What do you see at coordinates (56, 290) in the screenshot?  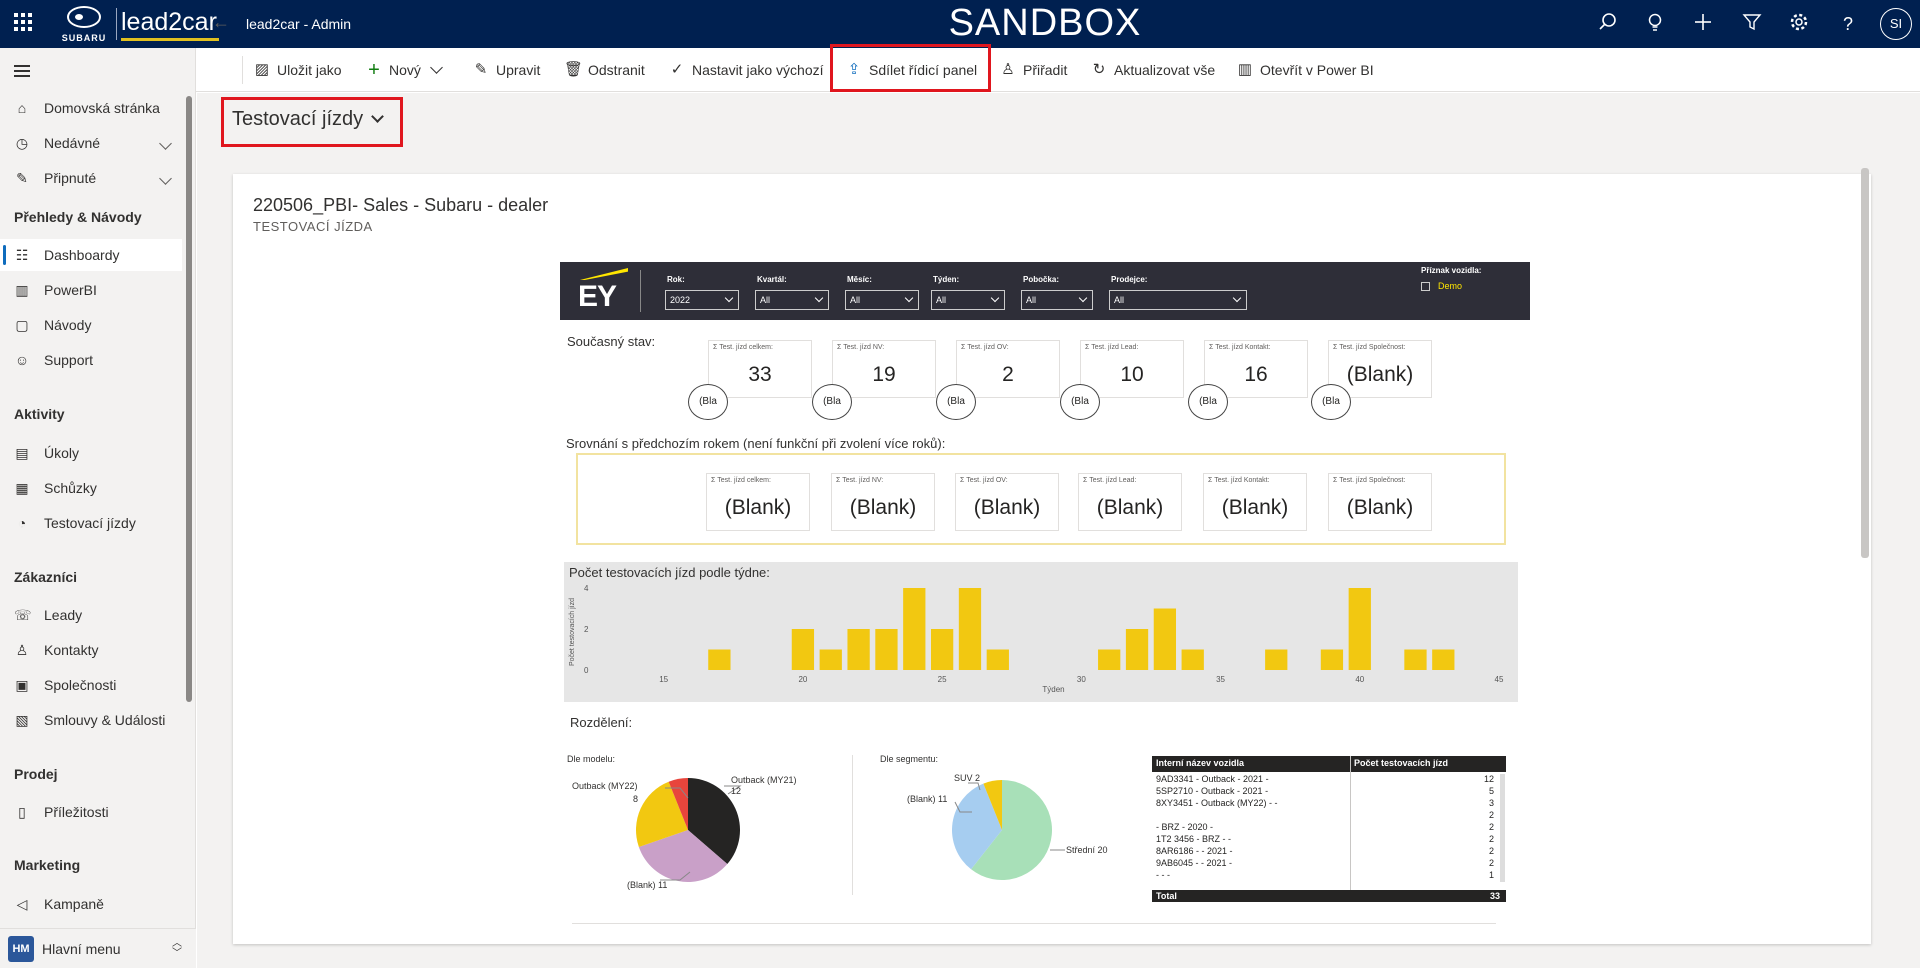 I see `sidebar-item-powerbi: ▥ PowerBI` at bounding box center [56, 290].